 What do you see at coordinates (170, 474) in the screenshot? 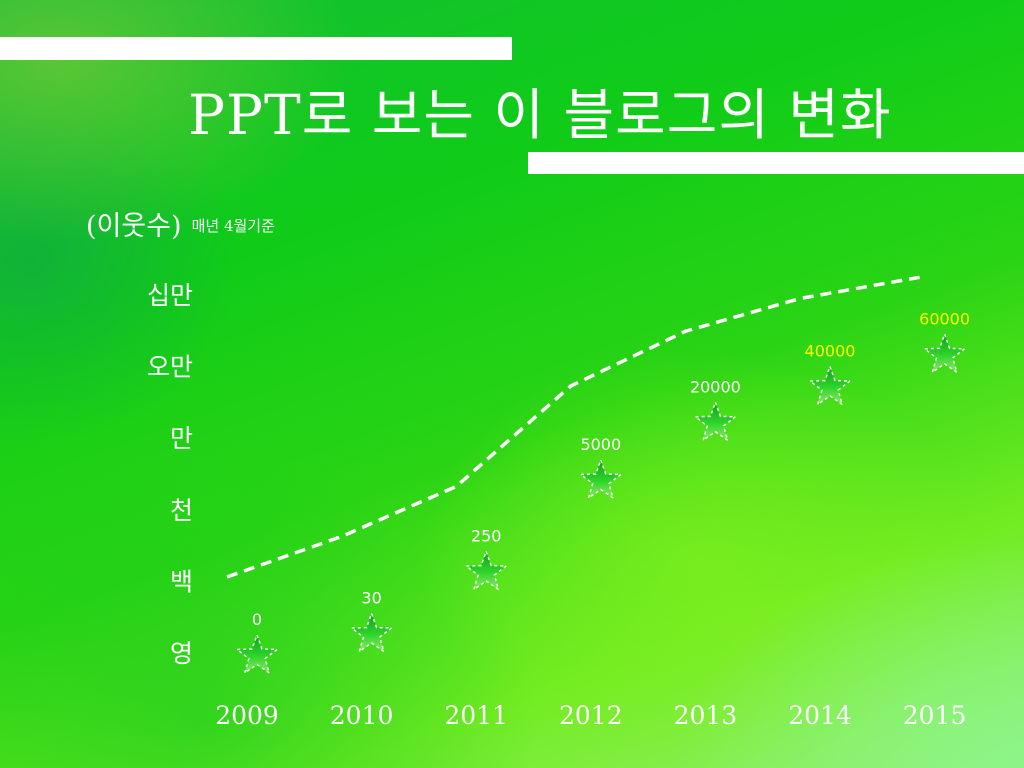
I see `y-axis-tick-labels: 영 백 천 만 오만 십만` at bounding box center [170, 474].